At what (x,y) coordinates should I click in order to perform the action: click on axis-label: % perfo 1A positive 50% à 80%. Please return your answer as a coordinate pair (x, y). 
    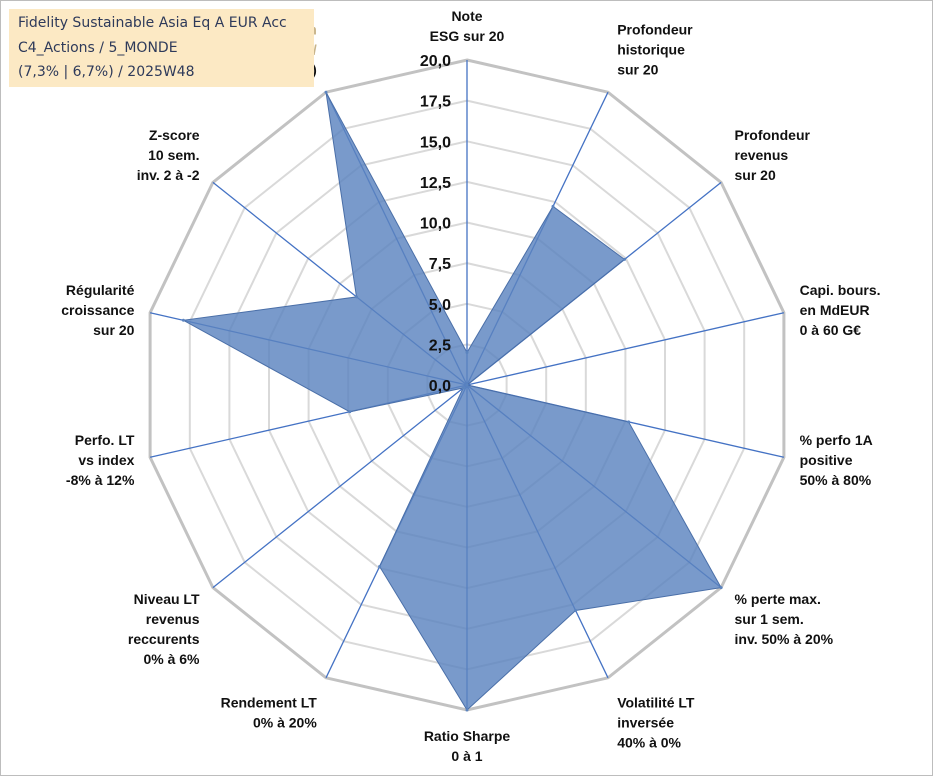
    Looking at the image, I should click on (836, 460).